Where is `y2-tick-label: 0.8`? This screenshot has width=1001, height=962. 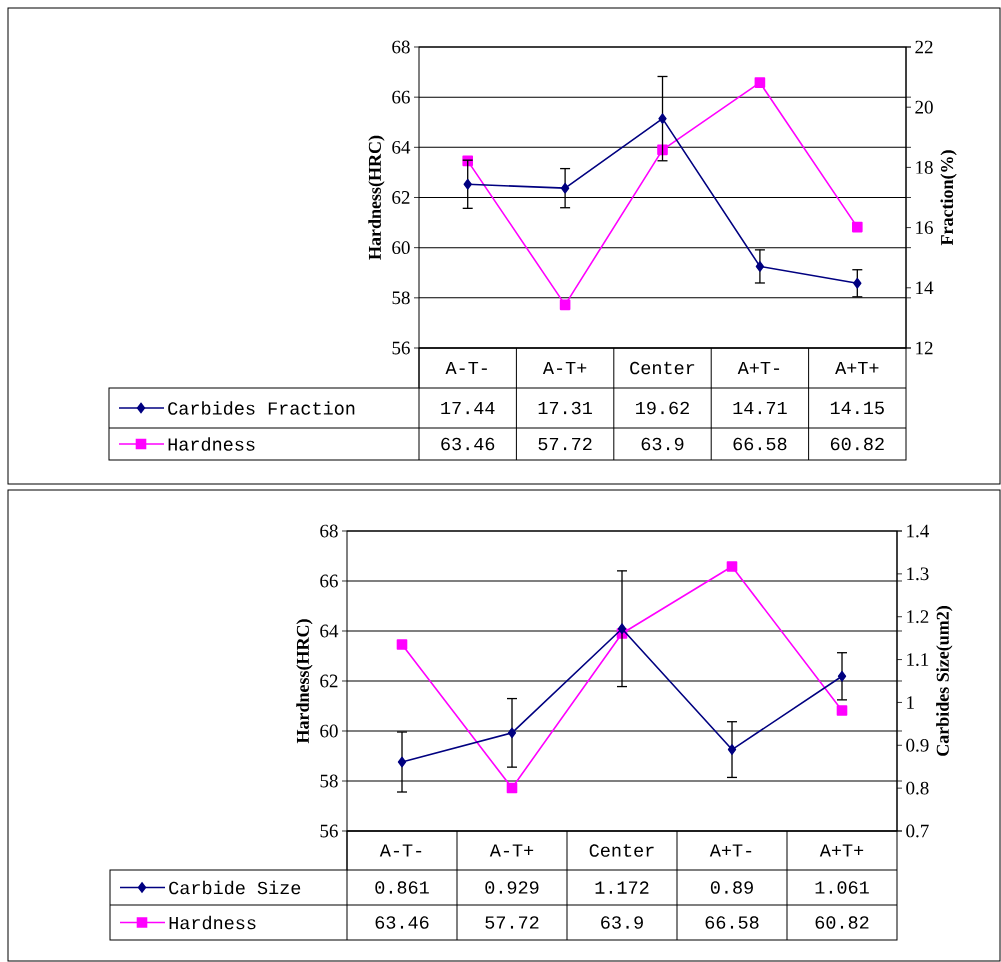 y2-tick-label: 0.8 is located at coordinates (917, 788).